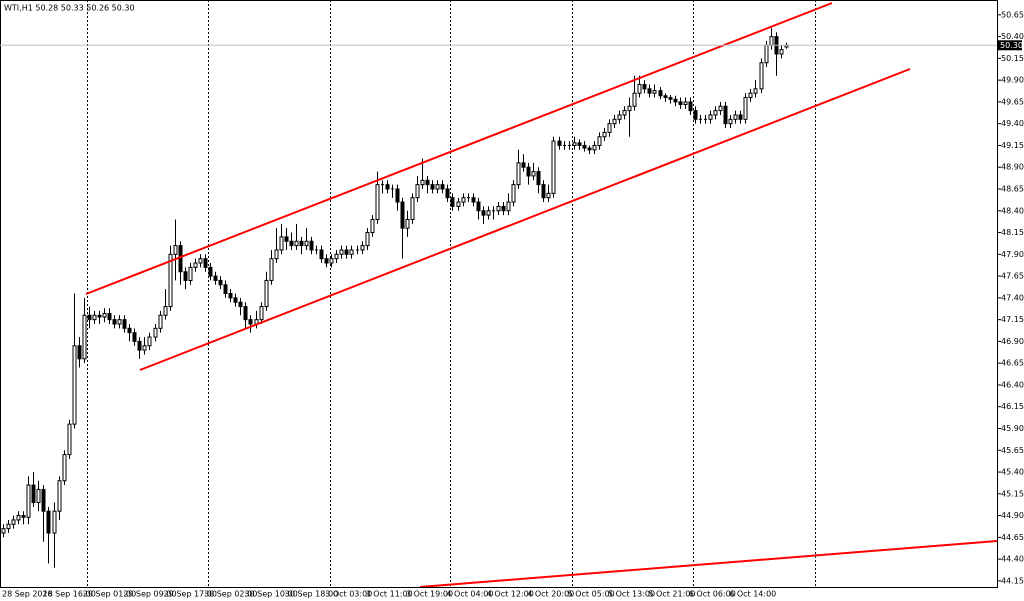 This screenshot has width=1024, height=601. I want to click on y-tick-label: 46.15, so click(1012, 406).